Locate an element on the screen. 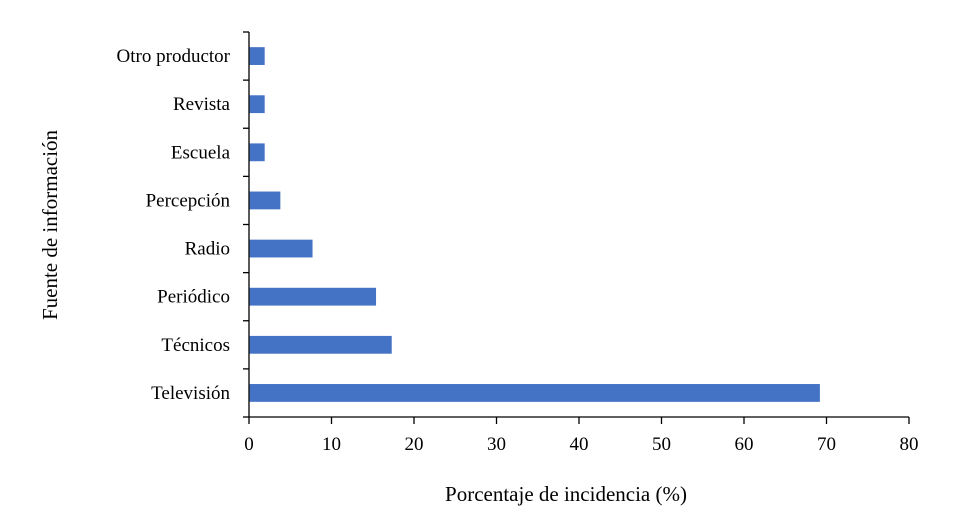 This screenshot has height=527, width=961. x-tick-label: 30 is located at coordinates (496, 444).